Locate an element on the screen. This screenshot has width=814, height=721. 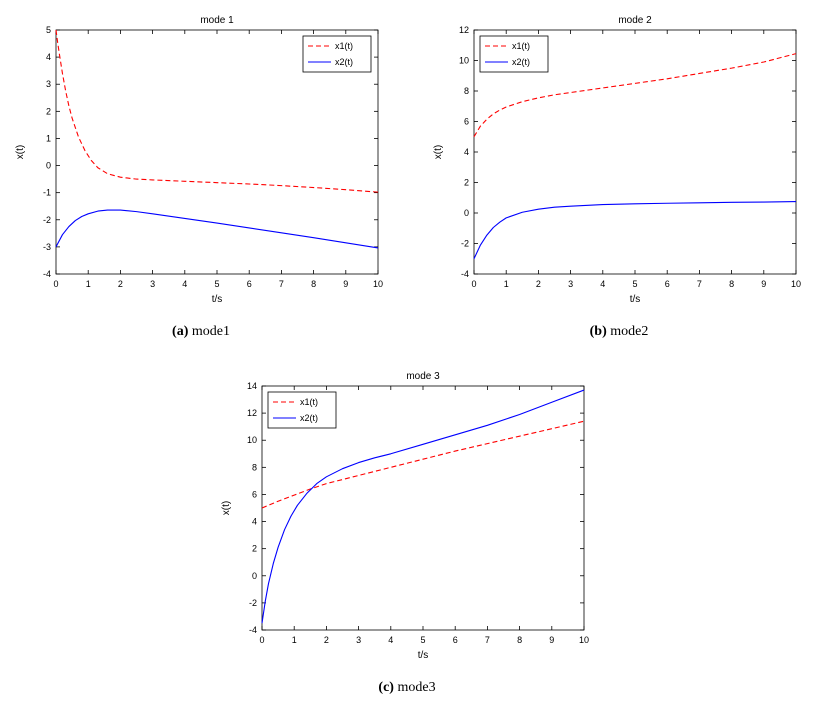
chart-a-caption: (a) mode1 is located at coordinates (201, 332).